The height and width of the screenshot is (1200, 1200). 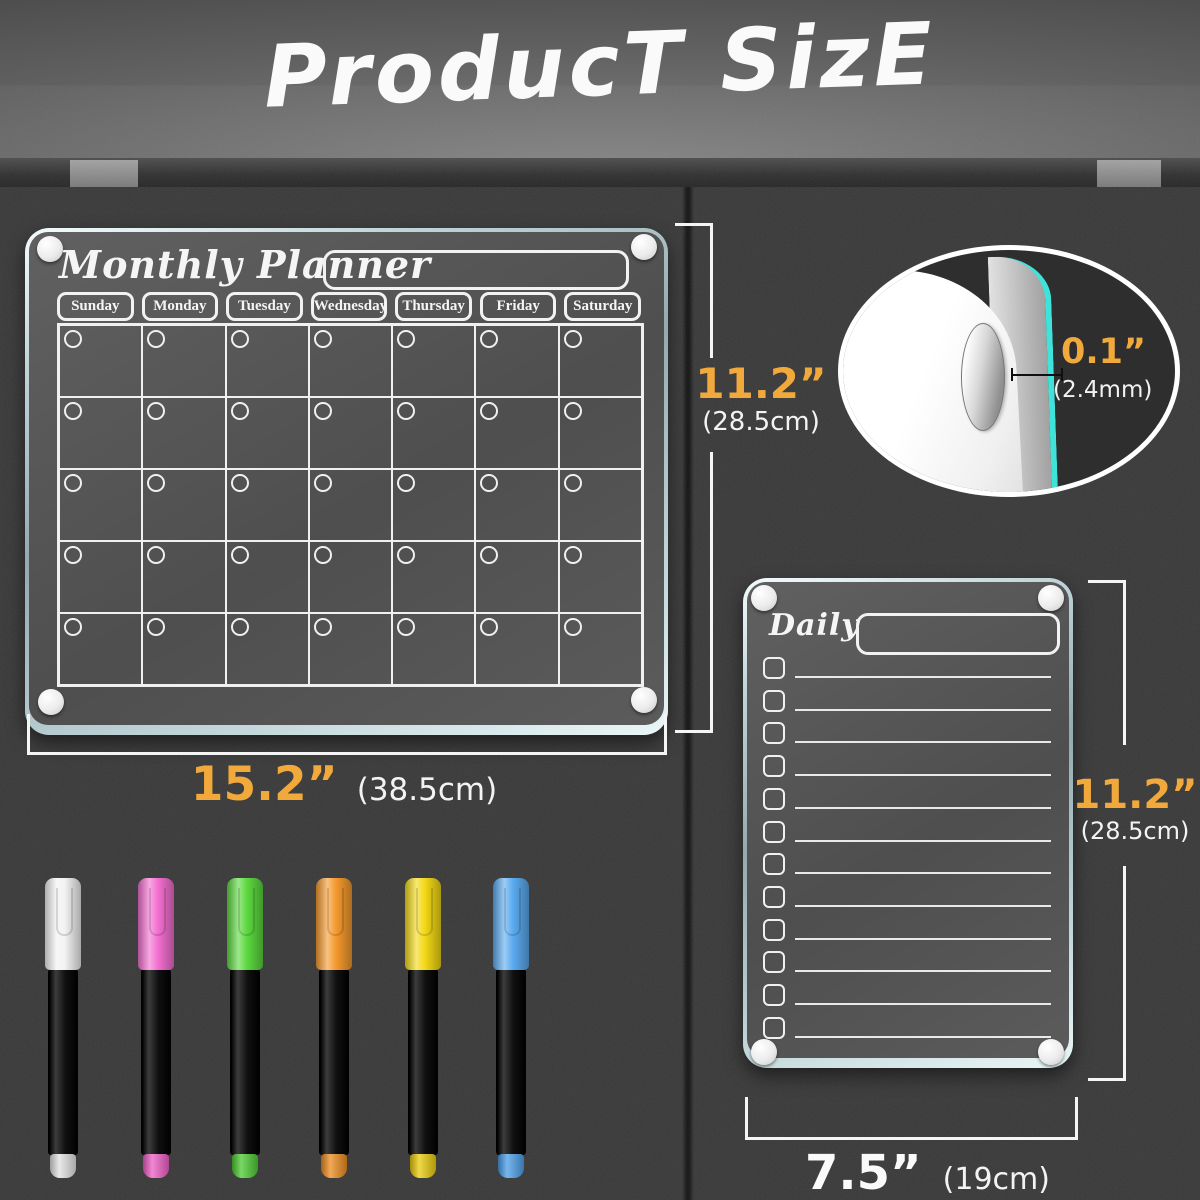 What do you see at coordinates (1037, 374) in the screenshot?
I see `caliper-icon` at bounding box center [1037, 374].